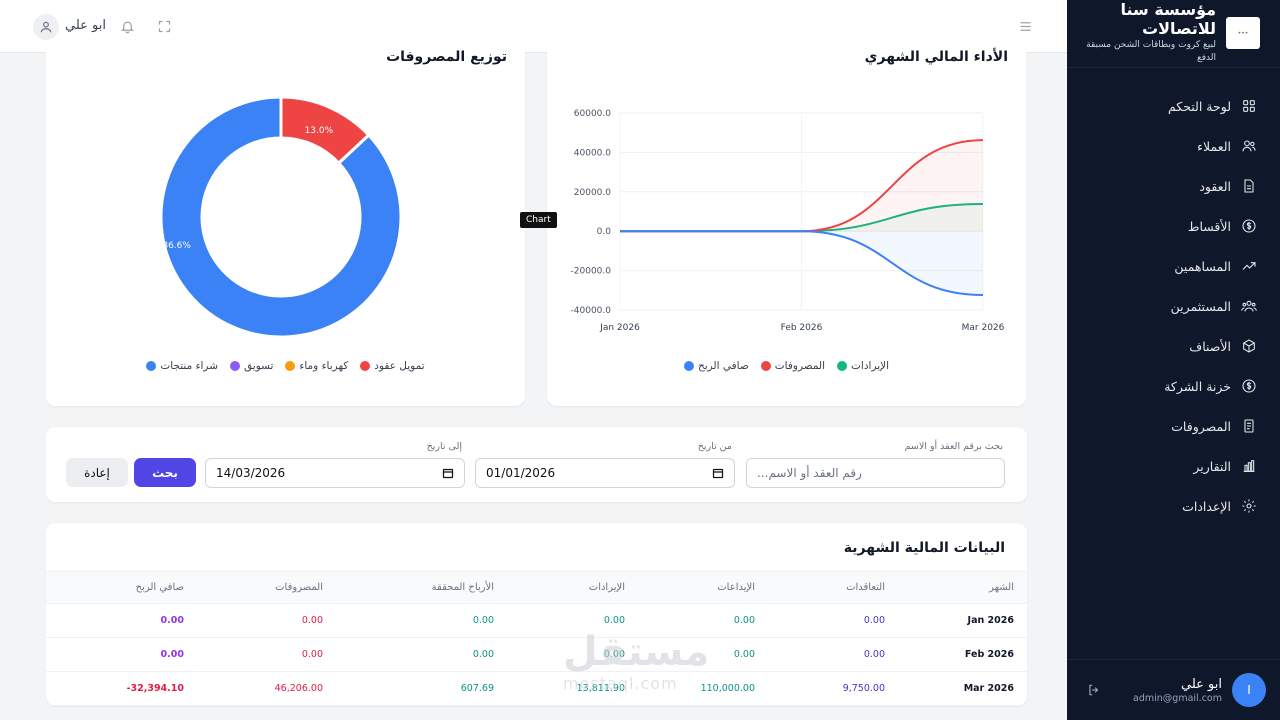 This screenshot has width=1280, height=720. Describe the element at coordinates (121, 587) in the screenshot. I see `column-header: صافي الربح` at that location.